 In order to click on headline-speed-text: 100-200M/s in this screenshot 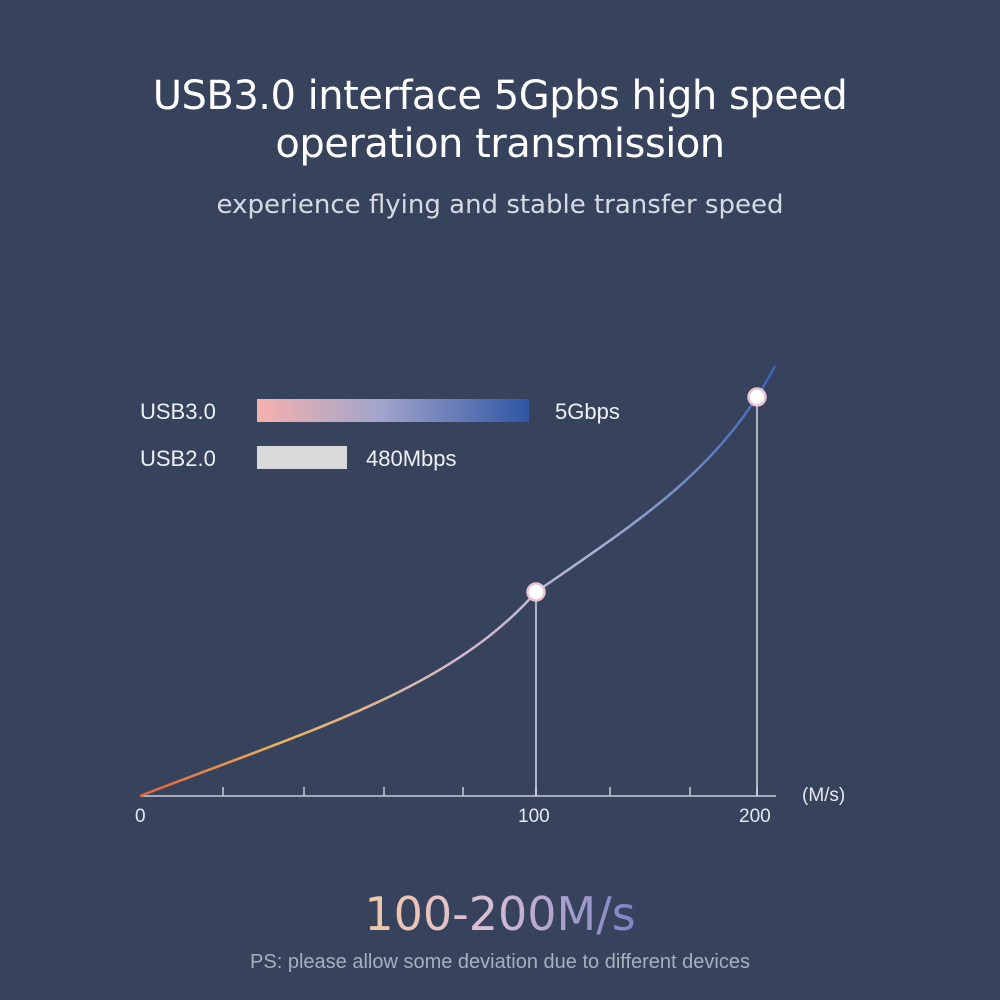, I will do `click(500, 914)`.